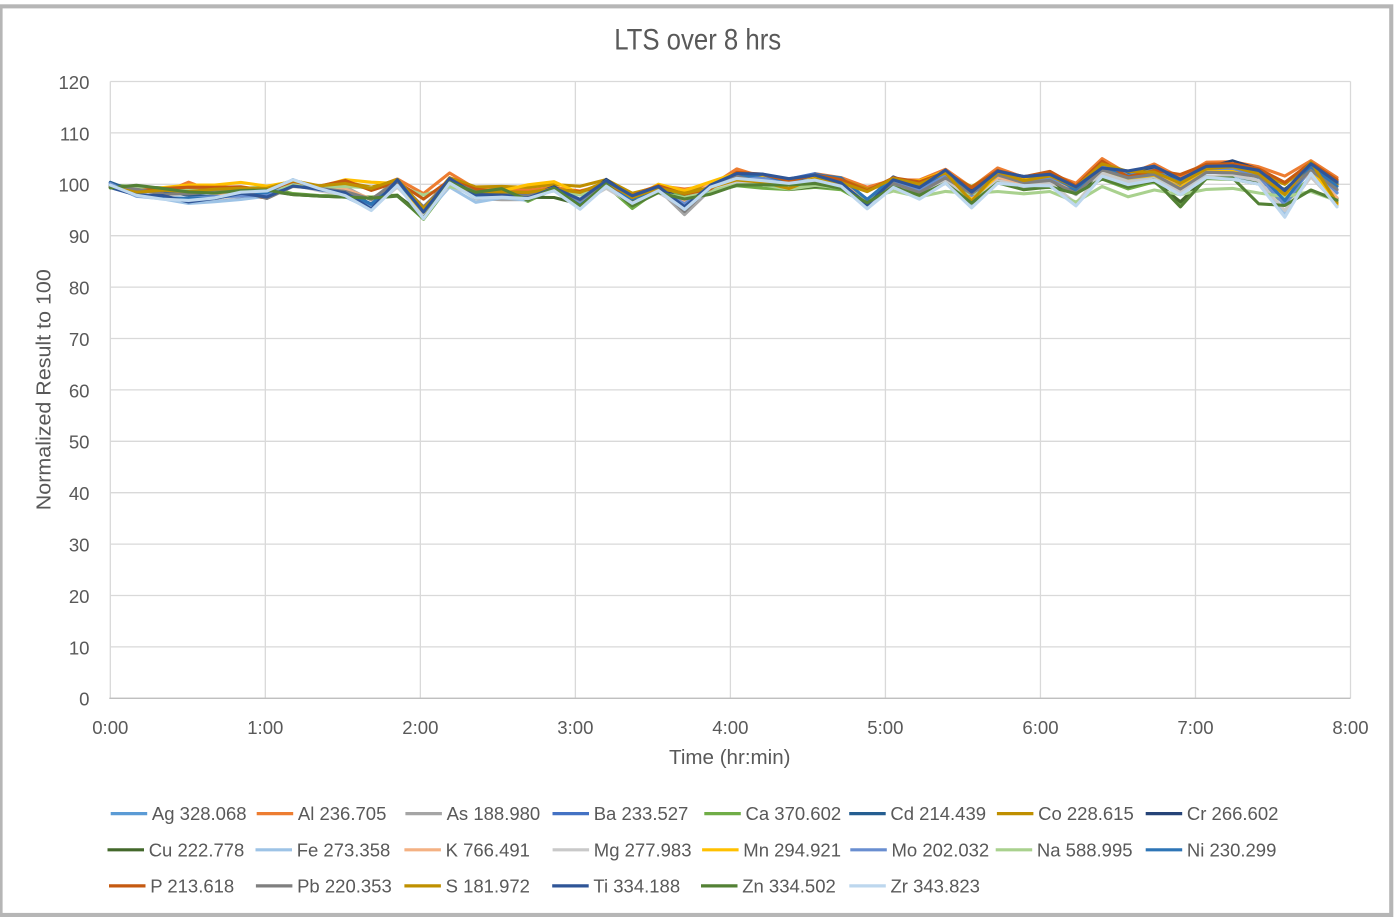 Image resolution: width=1397 pixels, height=921 pixels. Describe the element at coordinates (575, 727) in the screenshot. I see `svg-text: 3:00` at that location.